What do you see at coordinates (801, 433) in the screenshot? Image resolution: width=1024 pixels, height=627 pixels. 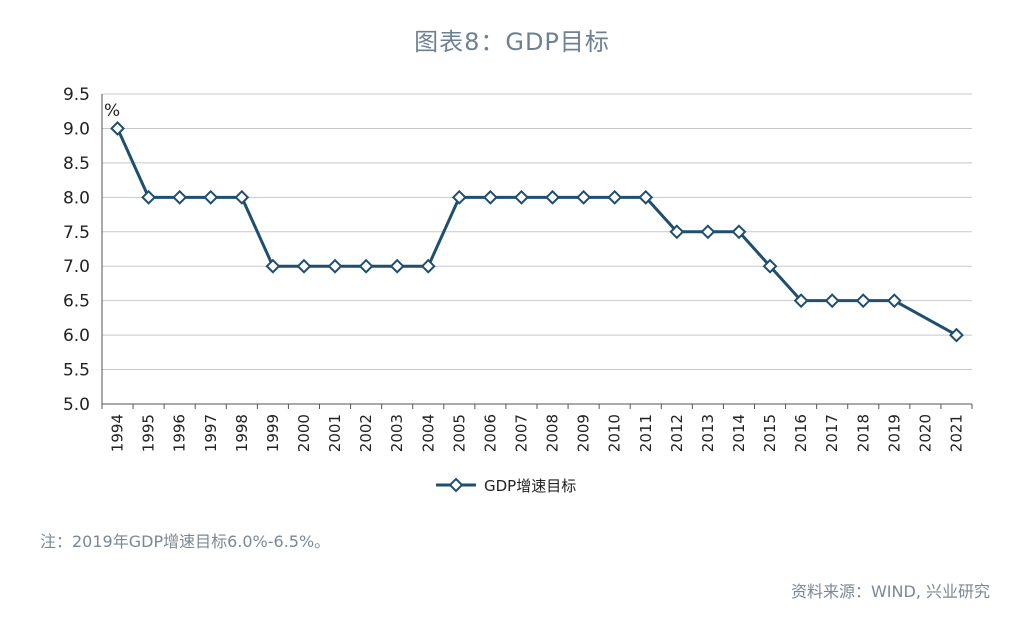 I see `x-tick-label: 2016` at bounding box center [801, 433].